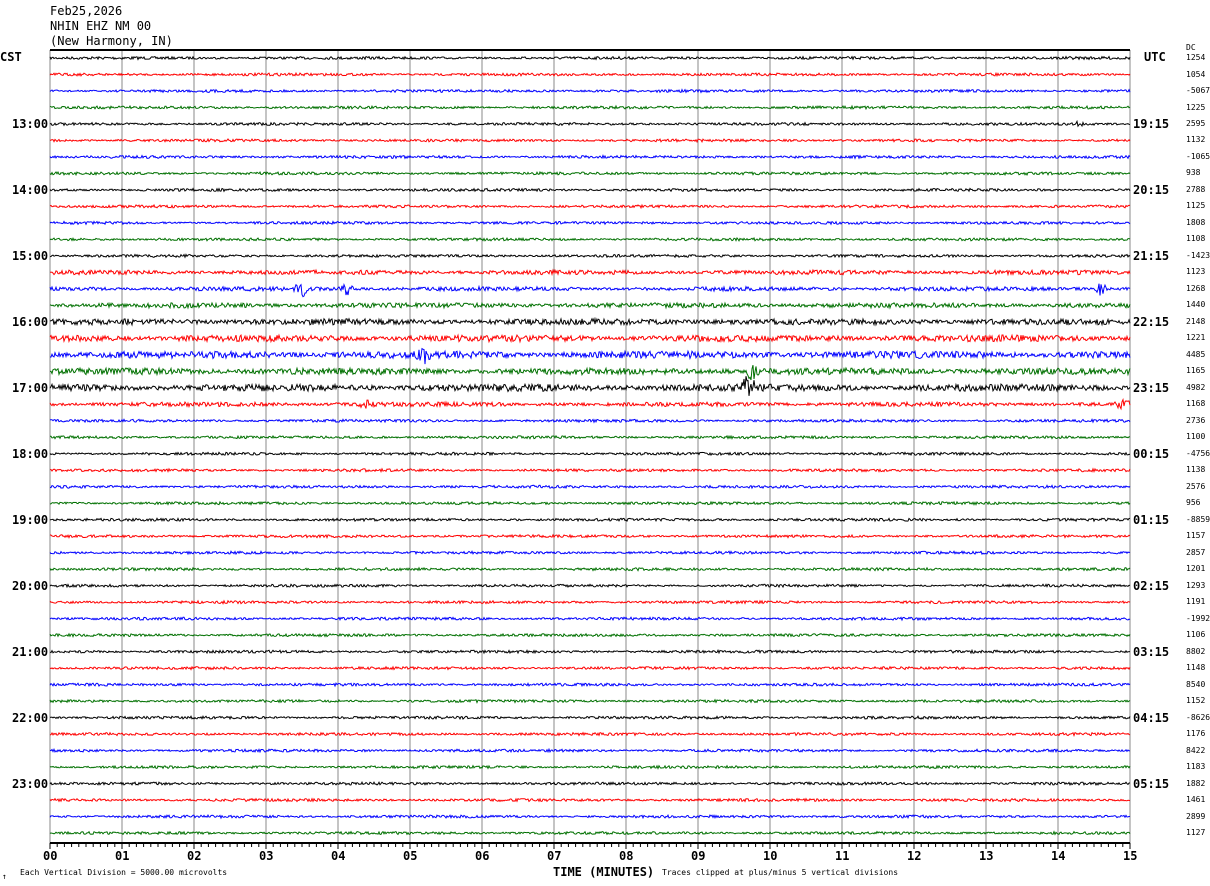 Image resolution: width=1210 pixels, height=886 pixels. Describe the element at coordinates (30, 453) in the screenshot. I see `cst-hour-label: 18:00` at that location.